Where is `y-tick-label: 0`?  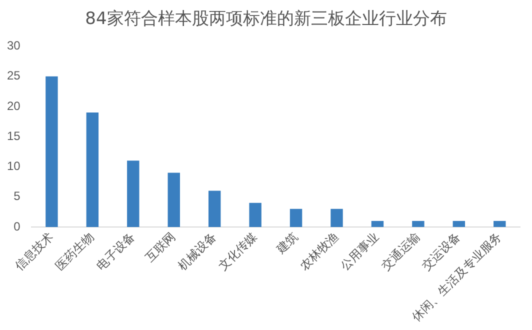
y-tick-label: 0 is located at coordinates (17, 226).